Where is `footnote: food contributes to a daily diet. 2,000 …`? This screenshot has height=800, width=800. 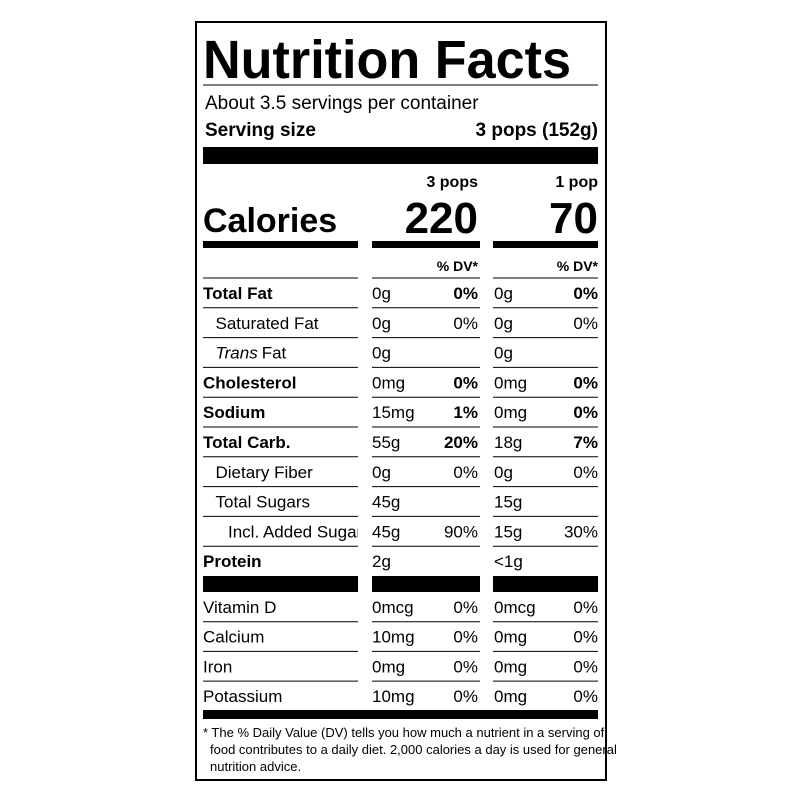 footnote: food contributes to a daily diet. 2,000 … is located at coordinates (413, 749).